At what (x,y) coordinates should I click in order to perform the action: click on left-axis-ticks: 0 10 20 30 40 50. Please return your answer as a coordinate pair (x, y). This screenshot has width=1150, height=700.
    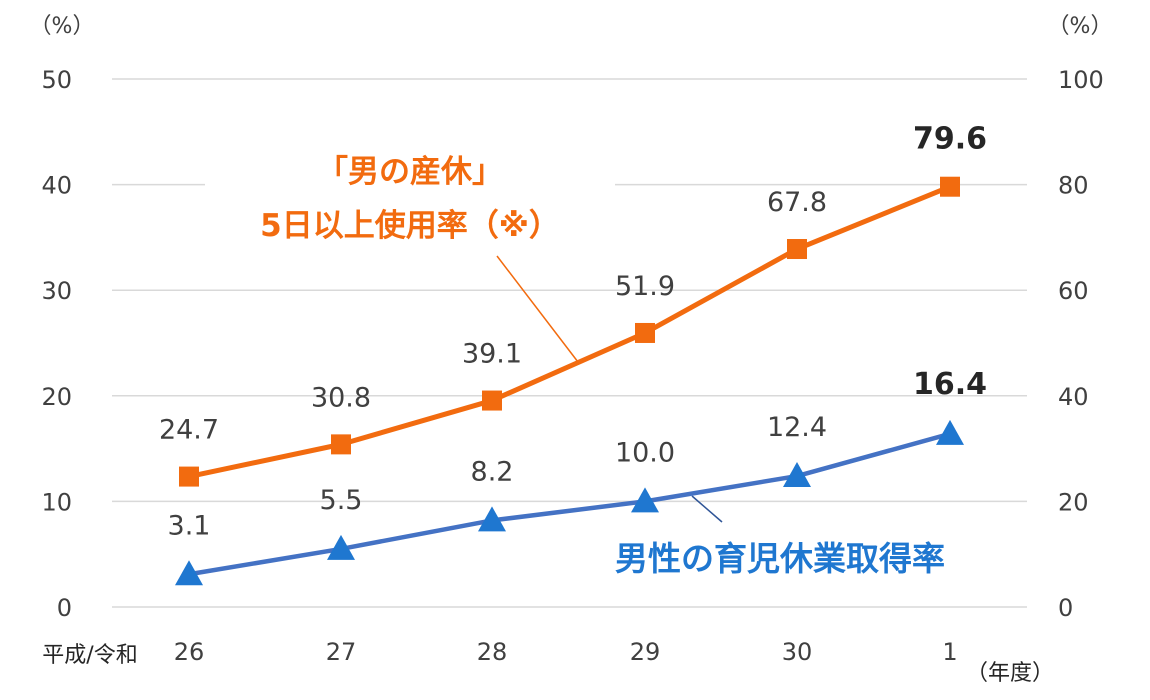
    Looking at the image, I should click on (56, 344).